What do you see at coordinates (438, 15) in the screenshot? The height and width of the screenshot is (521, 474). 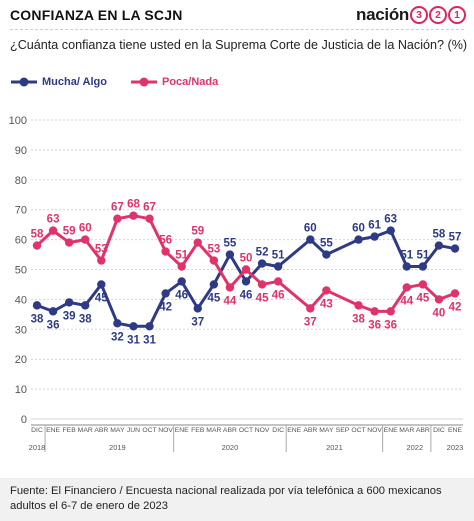 I see `logo-digit-2: 2` at bounding box center [438, 15].